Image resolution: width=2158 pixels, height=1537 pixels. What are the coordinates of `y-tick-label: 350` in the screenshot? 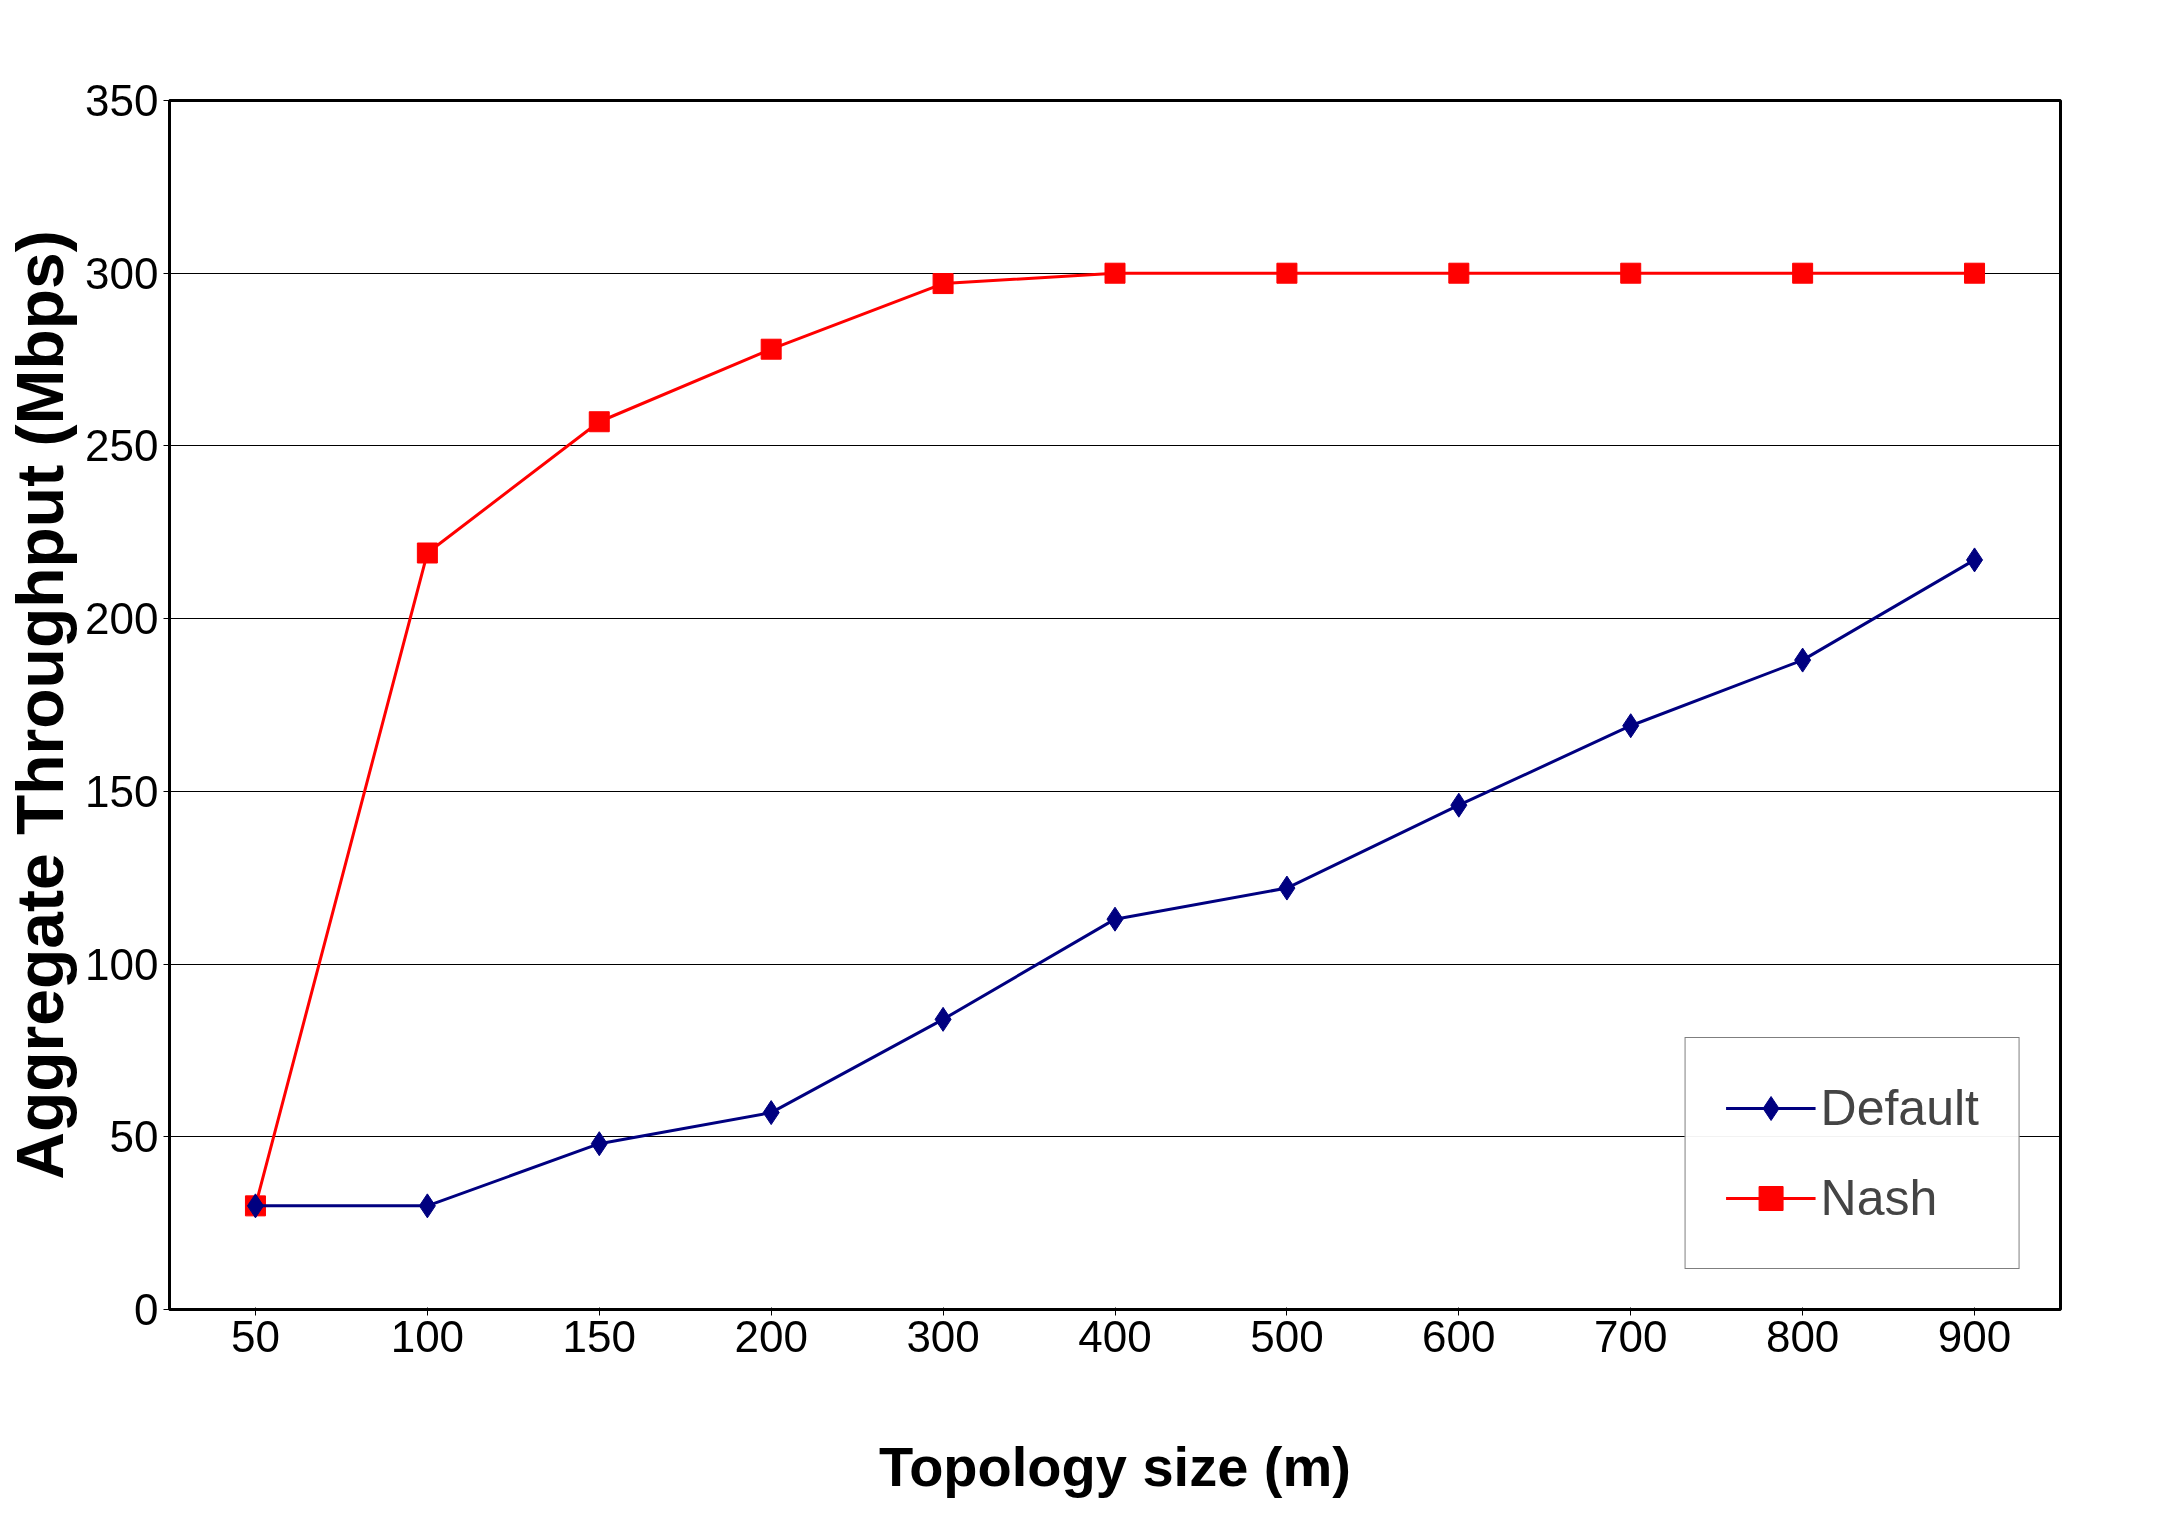 It's located at (122, 100).